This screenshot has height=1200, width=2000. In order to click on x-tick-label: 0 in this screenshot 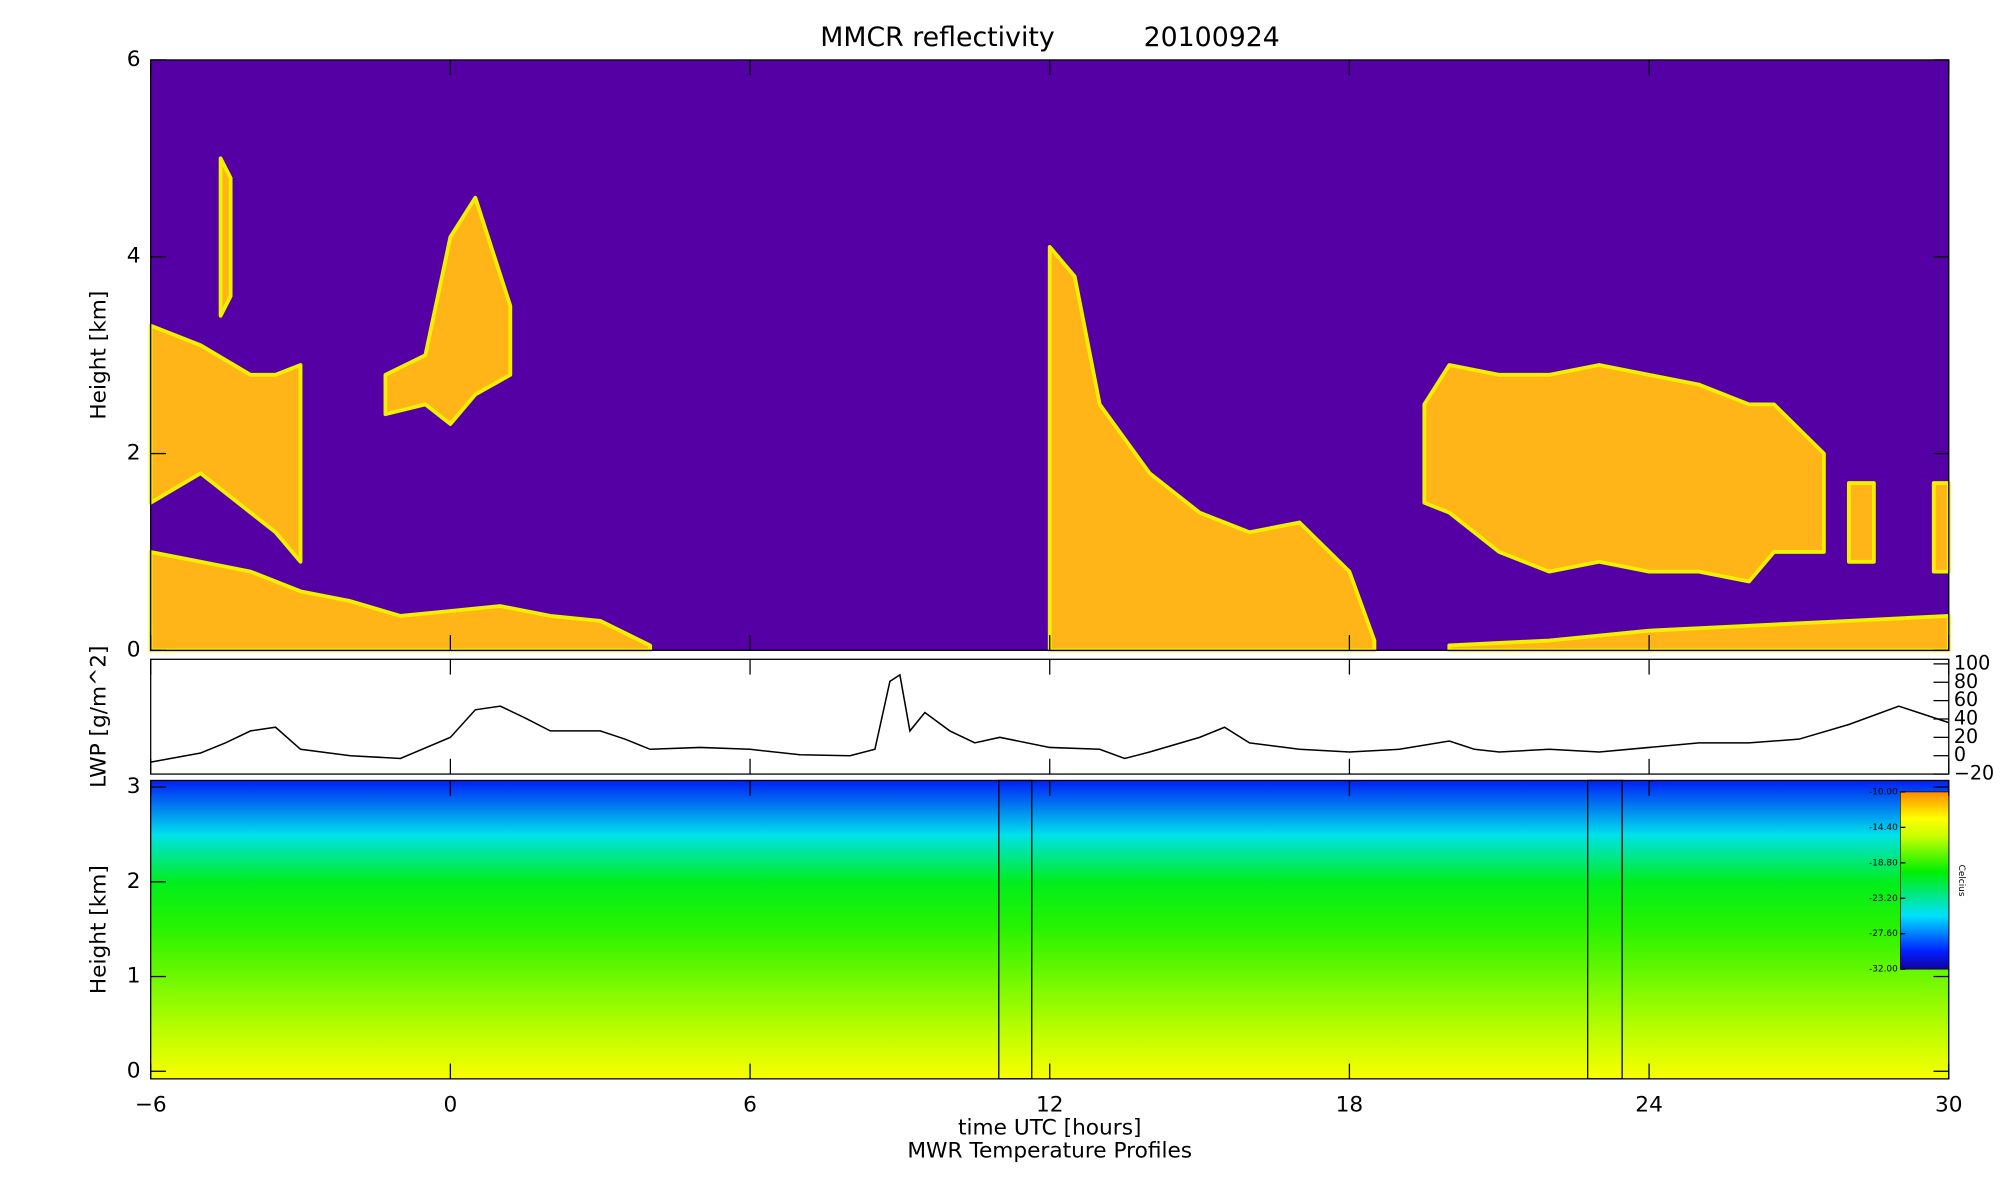, I will do `click(450, 1105)`.